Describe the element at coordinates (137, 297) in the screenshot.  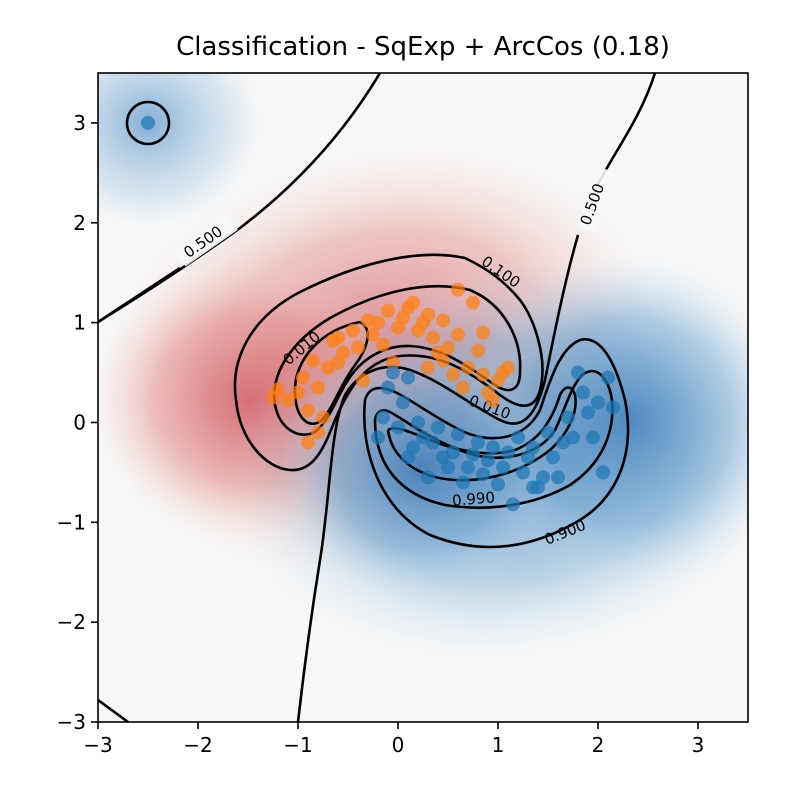
I see `contour-0-500-left` at that location.